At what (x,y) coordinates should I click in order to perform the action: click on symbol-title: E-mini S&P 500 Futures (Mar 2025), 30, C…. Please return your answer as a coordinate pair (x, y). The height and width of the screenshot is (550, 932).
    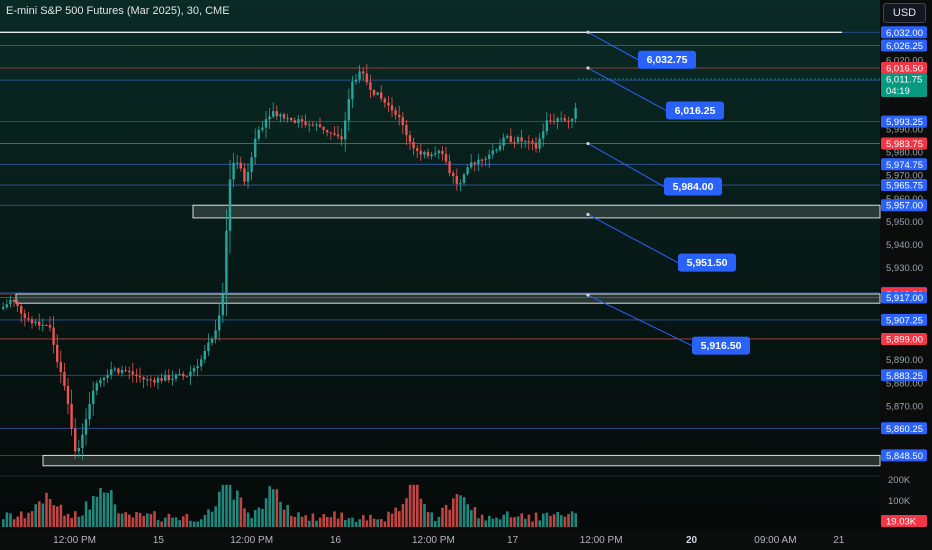
    Looking at the image, I should click on (118, 11).